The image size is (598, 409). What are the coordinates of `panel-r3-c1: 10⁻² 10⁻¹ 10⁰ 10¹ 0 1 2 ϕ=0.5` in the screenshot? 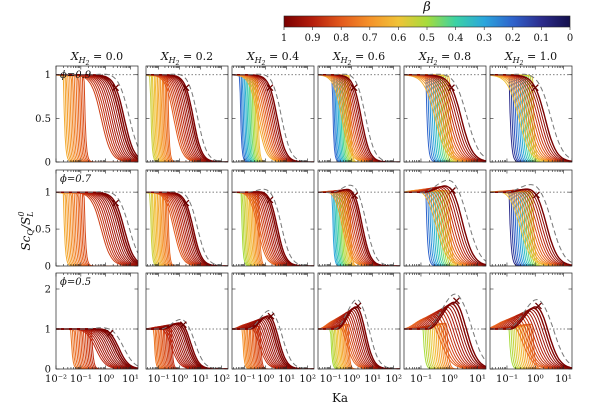 It's located at (92, 328).